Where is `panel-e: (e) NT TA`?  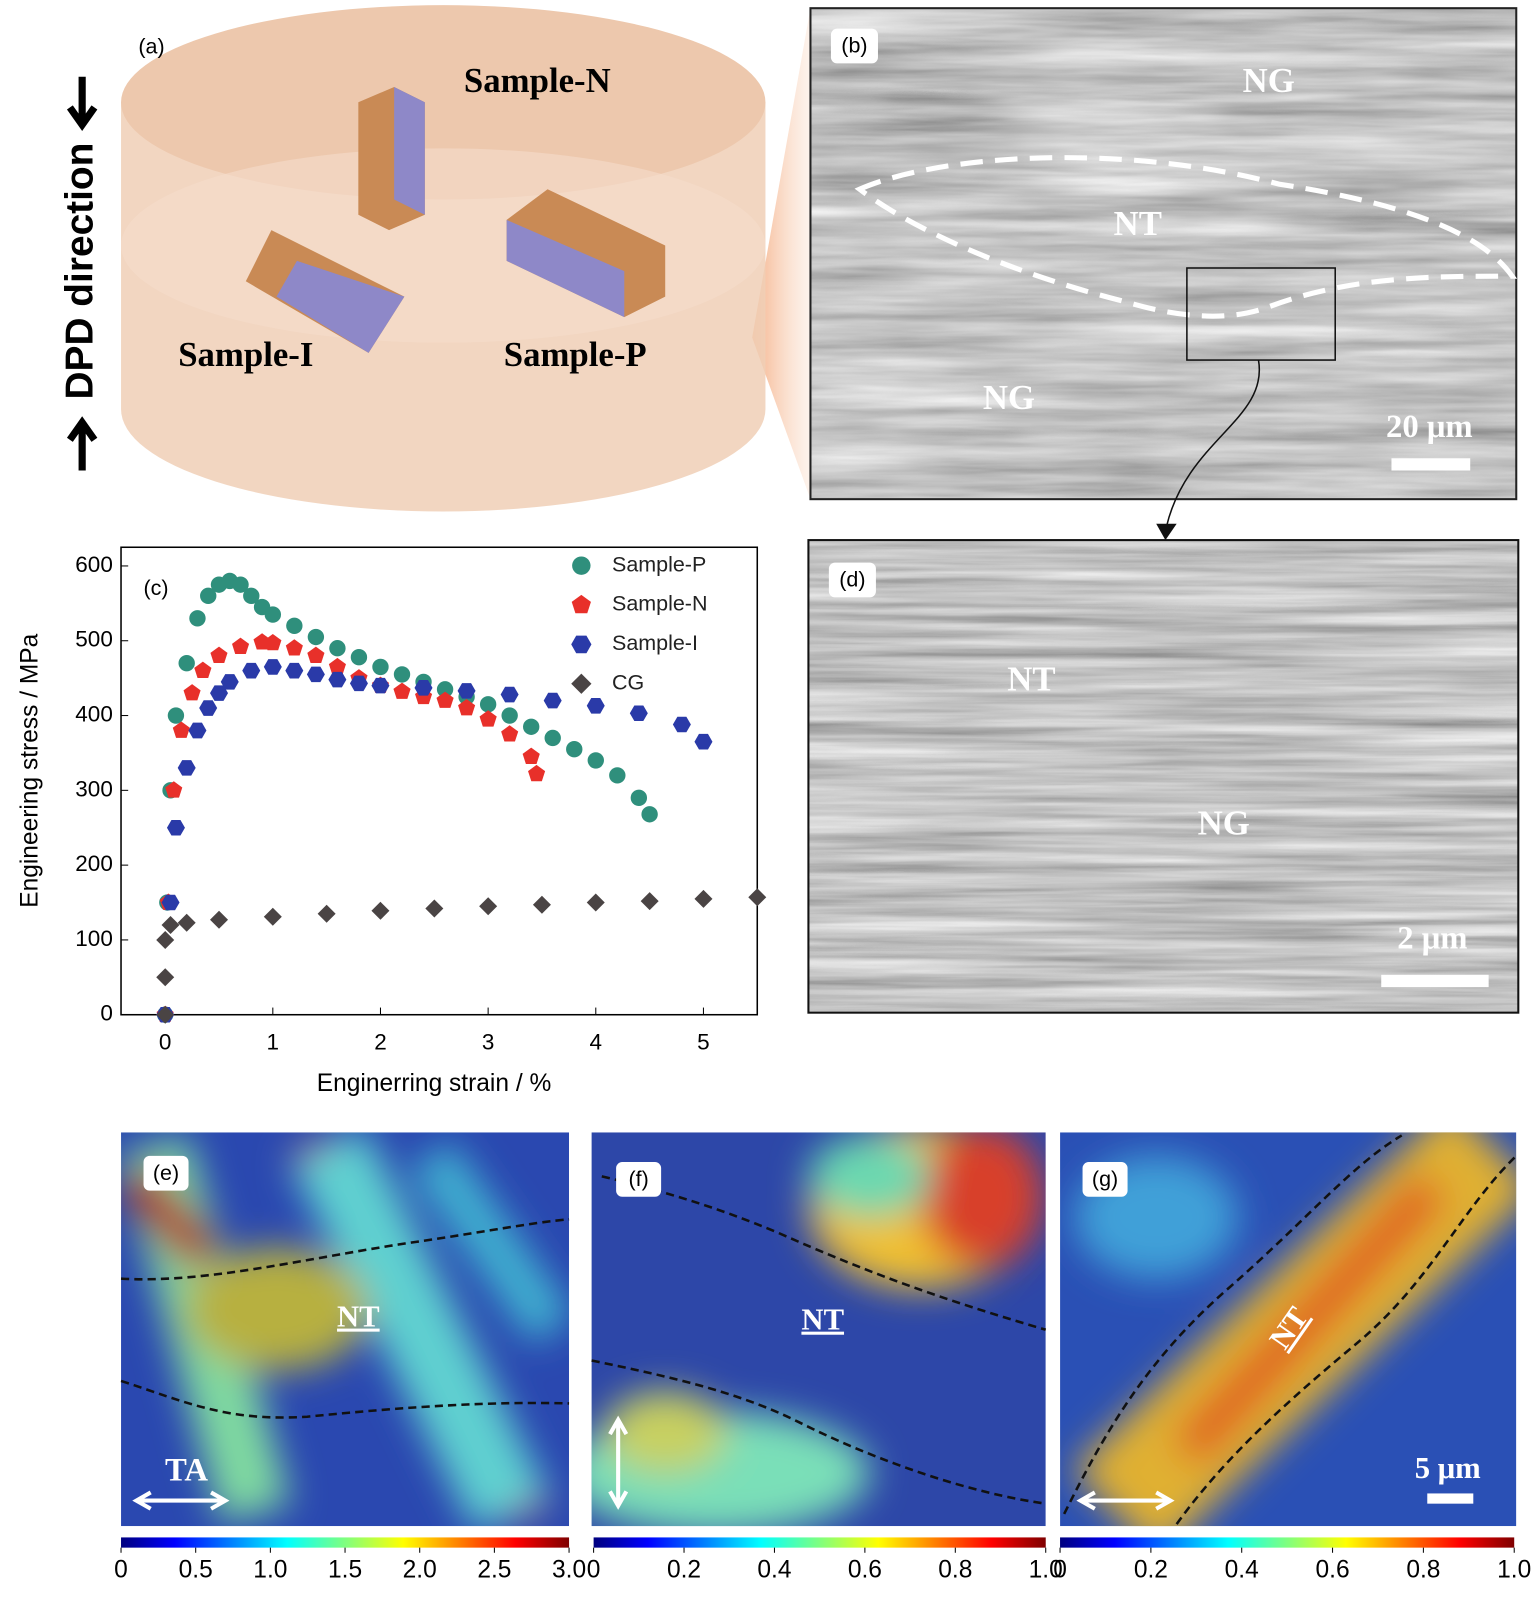 panel-e: (e) NT TA is located at coordinates (345, 1329).